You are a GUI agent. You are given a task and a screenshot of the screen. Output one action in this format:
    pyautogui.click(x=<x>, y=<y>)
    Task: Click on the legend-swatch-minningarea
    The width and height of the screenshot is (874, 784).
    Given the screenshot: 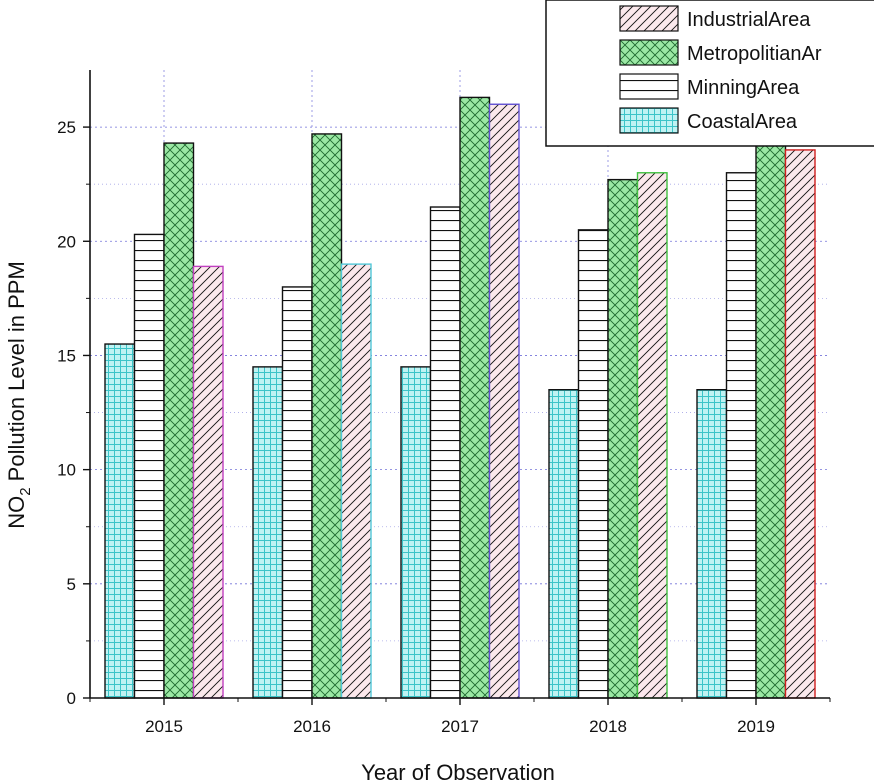 What is the action you would take?
    pyautogui.click(x=649, y=86)
    